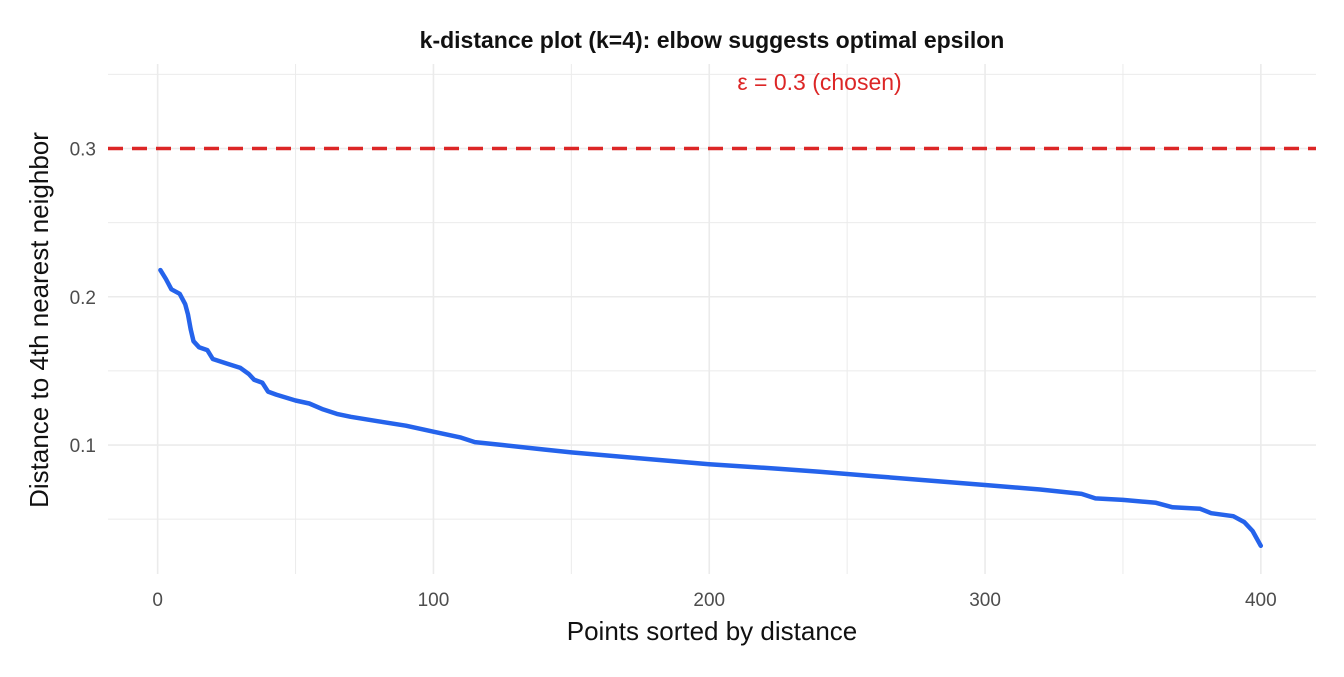 The image size is (1344, 677). I want to click on x-tick-labels: 0 100 200 300 400, so click(714, 600).